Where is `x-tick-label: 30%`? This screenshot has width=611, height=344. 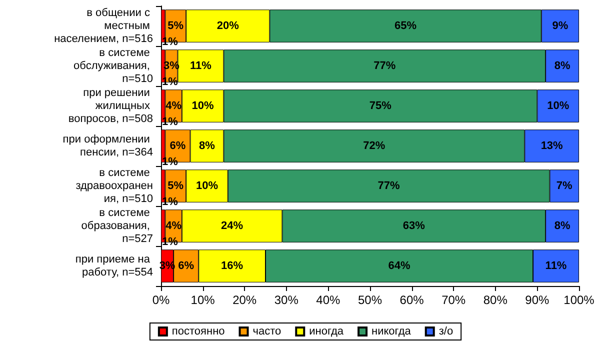 x-tick-label: 30% is located at coordinates (286, 300).